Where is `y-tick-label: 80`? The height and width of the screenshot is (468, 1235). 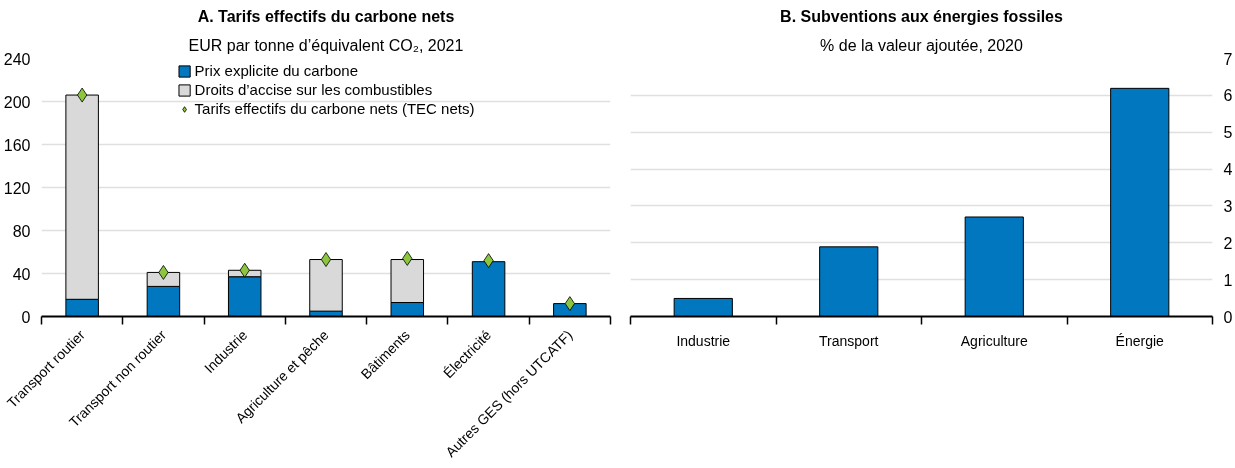
y-tick-label: 80 is located at coordinates (21, 231).